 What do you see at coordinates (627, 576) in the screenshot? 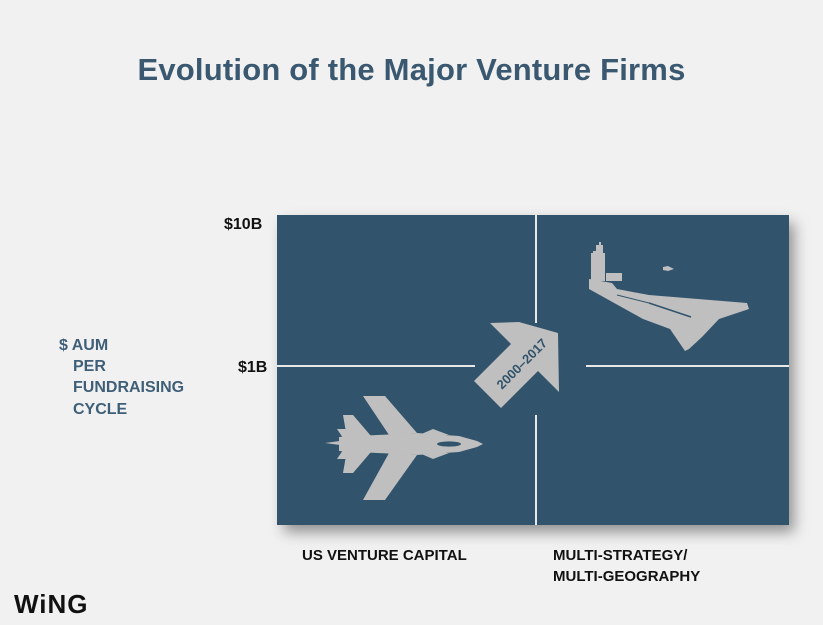
I see `x-label-right-line2: MULTI-GEOGRAPHY` at bounding box center [627, 576].